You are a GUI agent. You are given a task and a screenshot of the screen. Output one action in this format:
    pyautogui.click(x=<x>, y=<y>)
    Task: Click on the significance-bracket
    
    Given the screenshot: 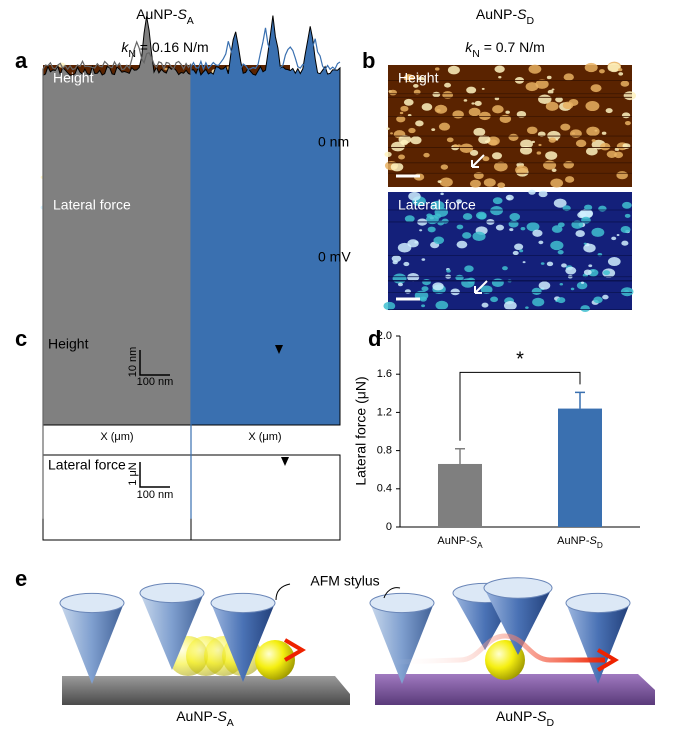 What is the action you would take?
    pyautogui.click(x=520, y=406)
    